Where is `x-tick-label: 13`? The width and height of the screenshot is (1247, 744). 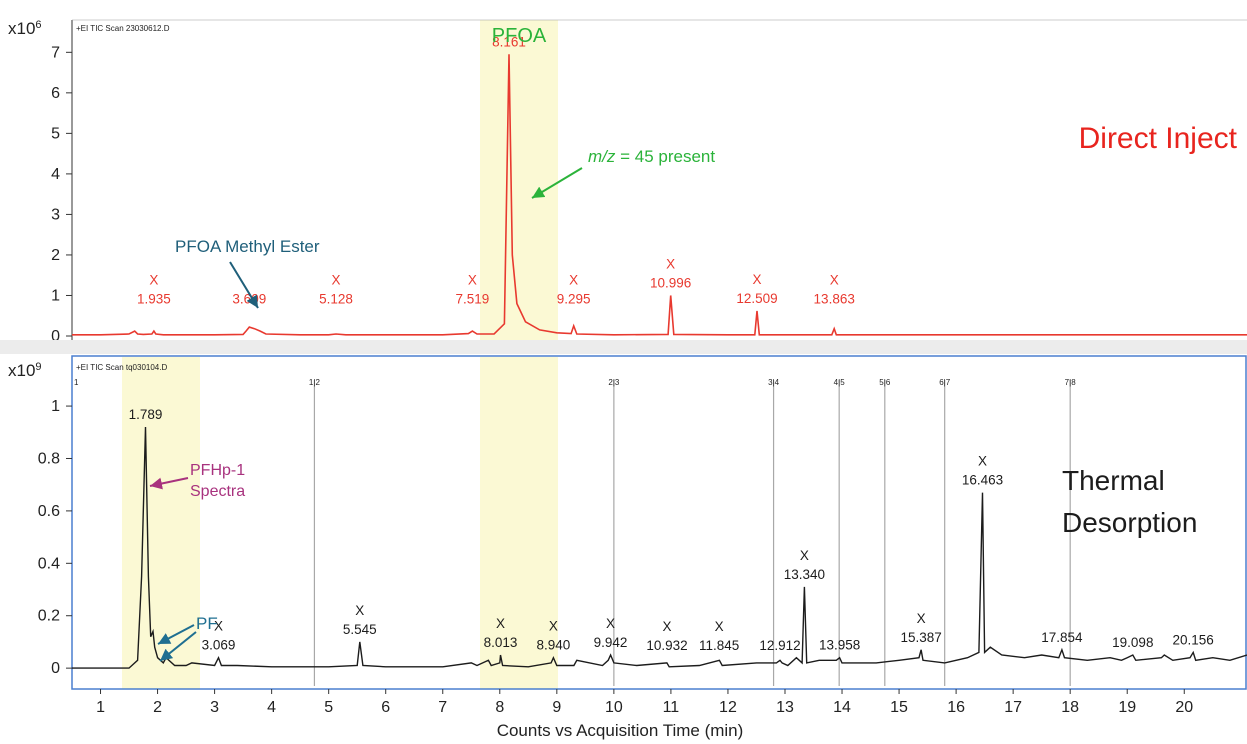
x-tick-label: 13 is located at coordinates (785, 707).